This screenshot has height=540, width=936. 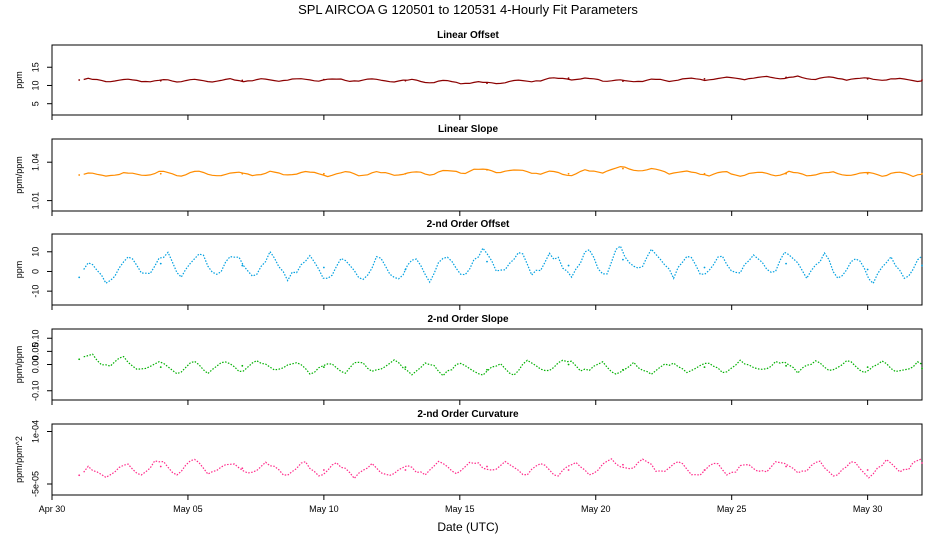 What do you see at coordinates (35, 352) in the screenshot?
I see `y-tick-label: 0.05` at bounding box center [35, 352].